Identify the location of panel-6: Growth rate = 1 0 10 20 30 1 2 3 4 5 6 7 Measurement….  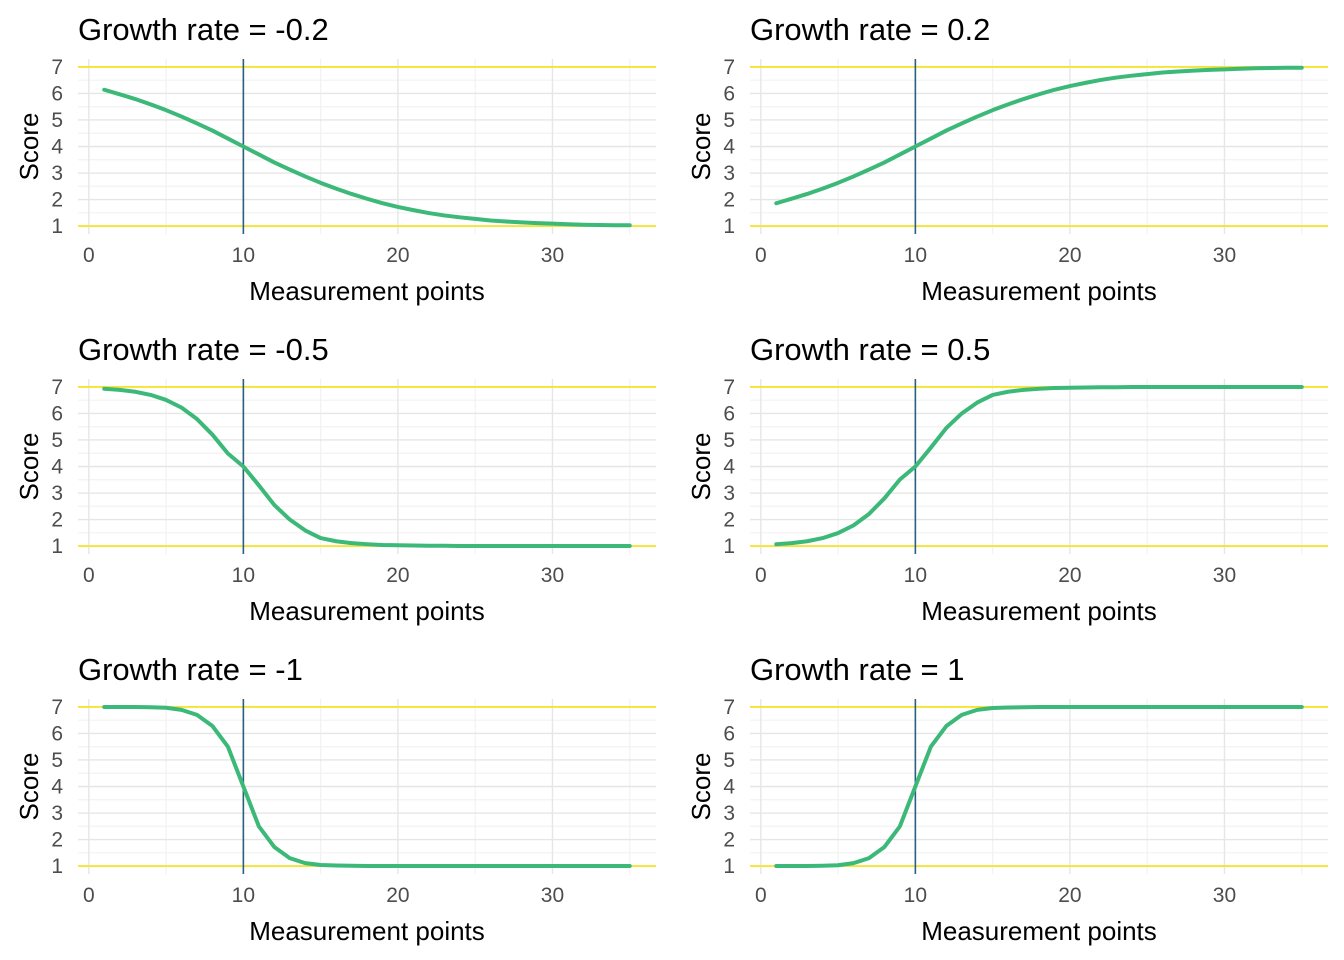
(1007, 799).